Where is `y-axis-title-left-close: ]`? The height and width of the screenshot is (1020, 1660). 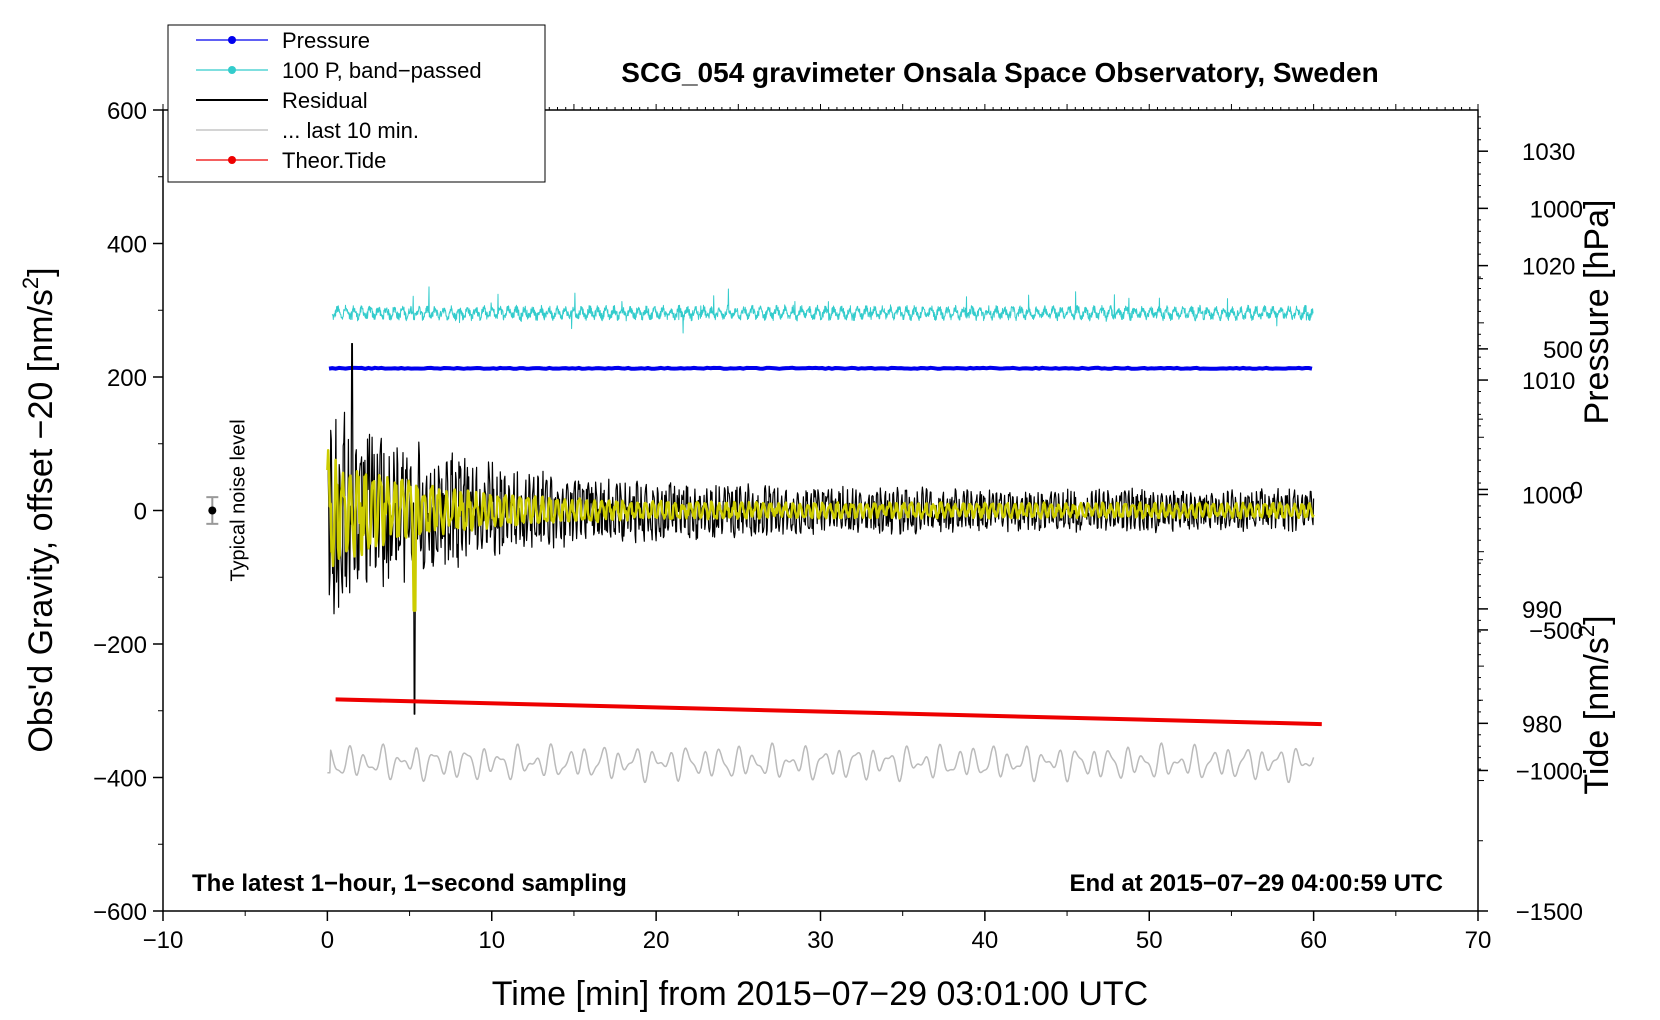 y-axis-title-left-close: ] is located at coordinates (41, 271).